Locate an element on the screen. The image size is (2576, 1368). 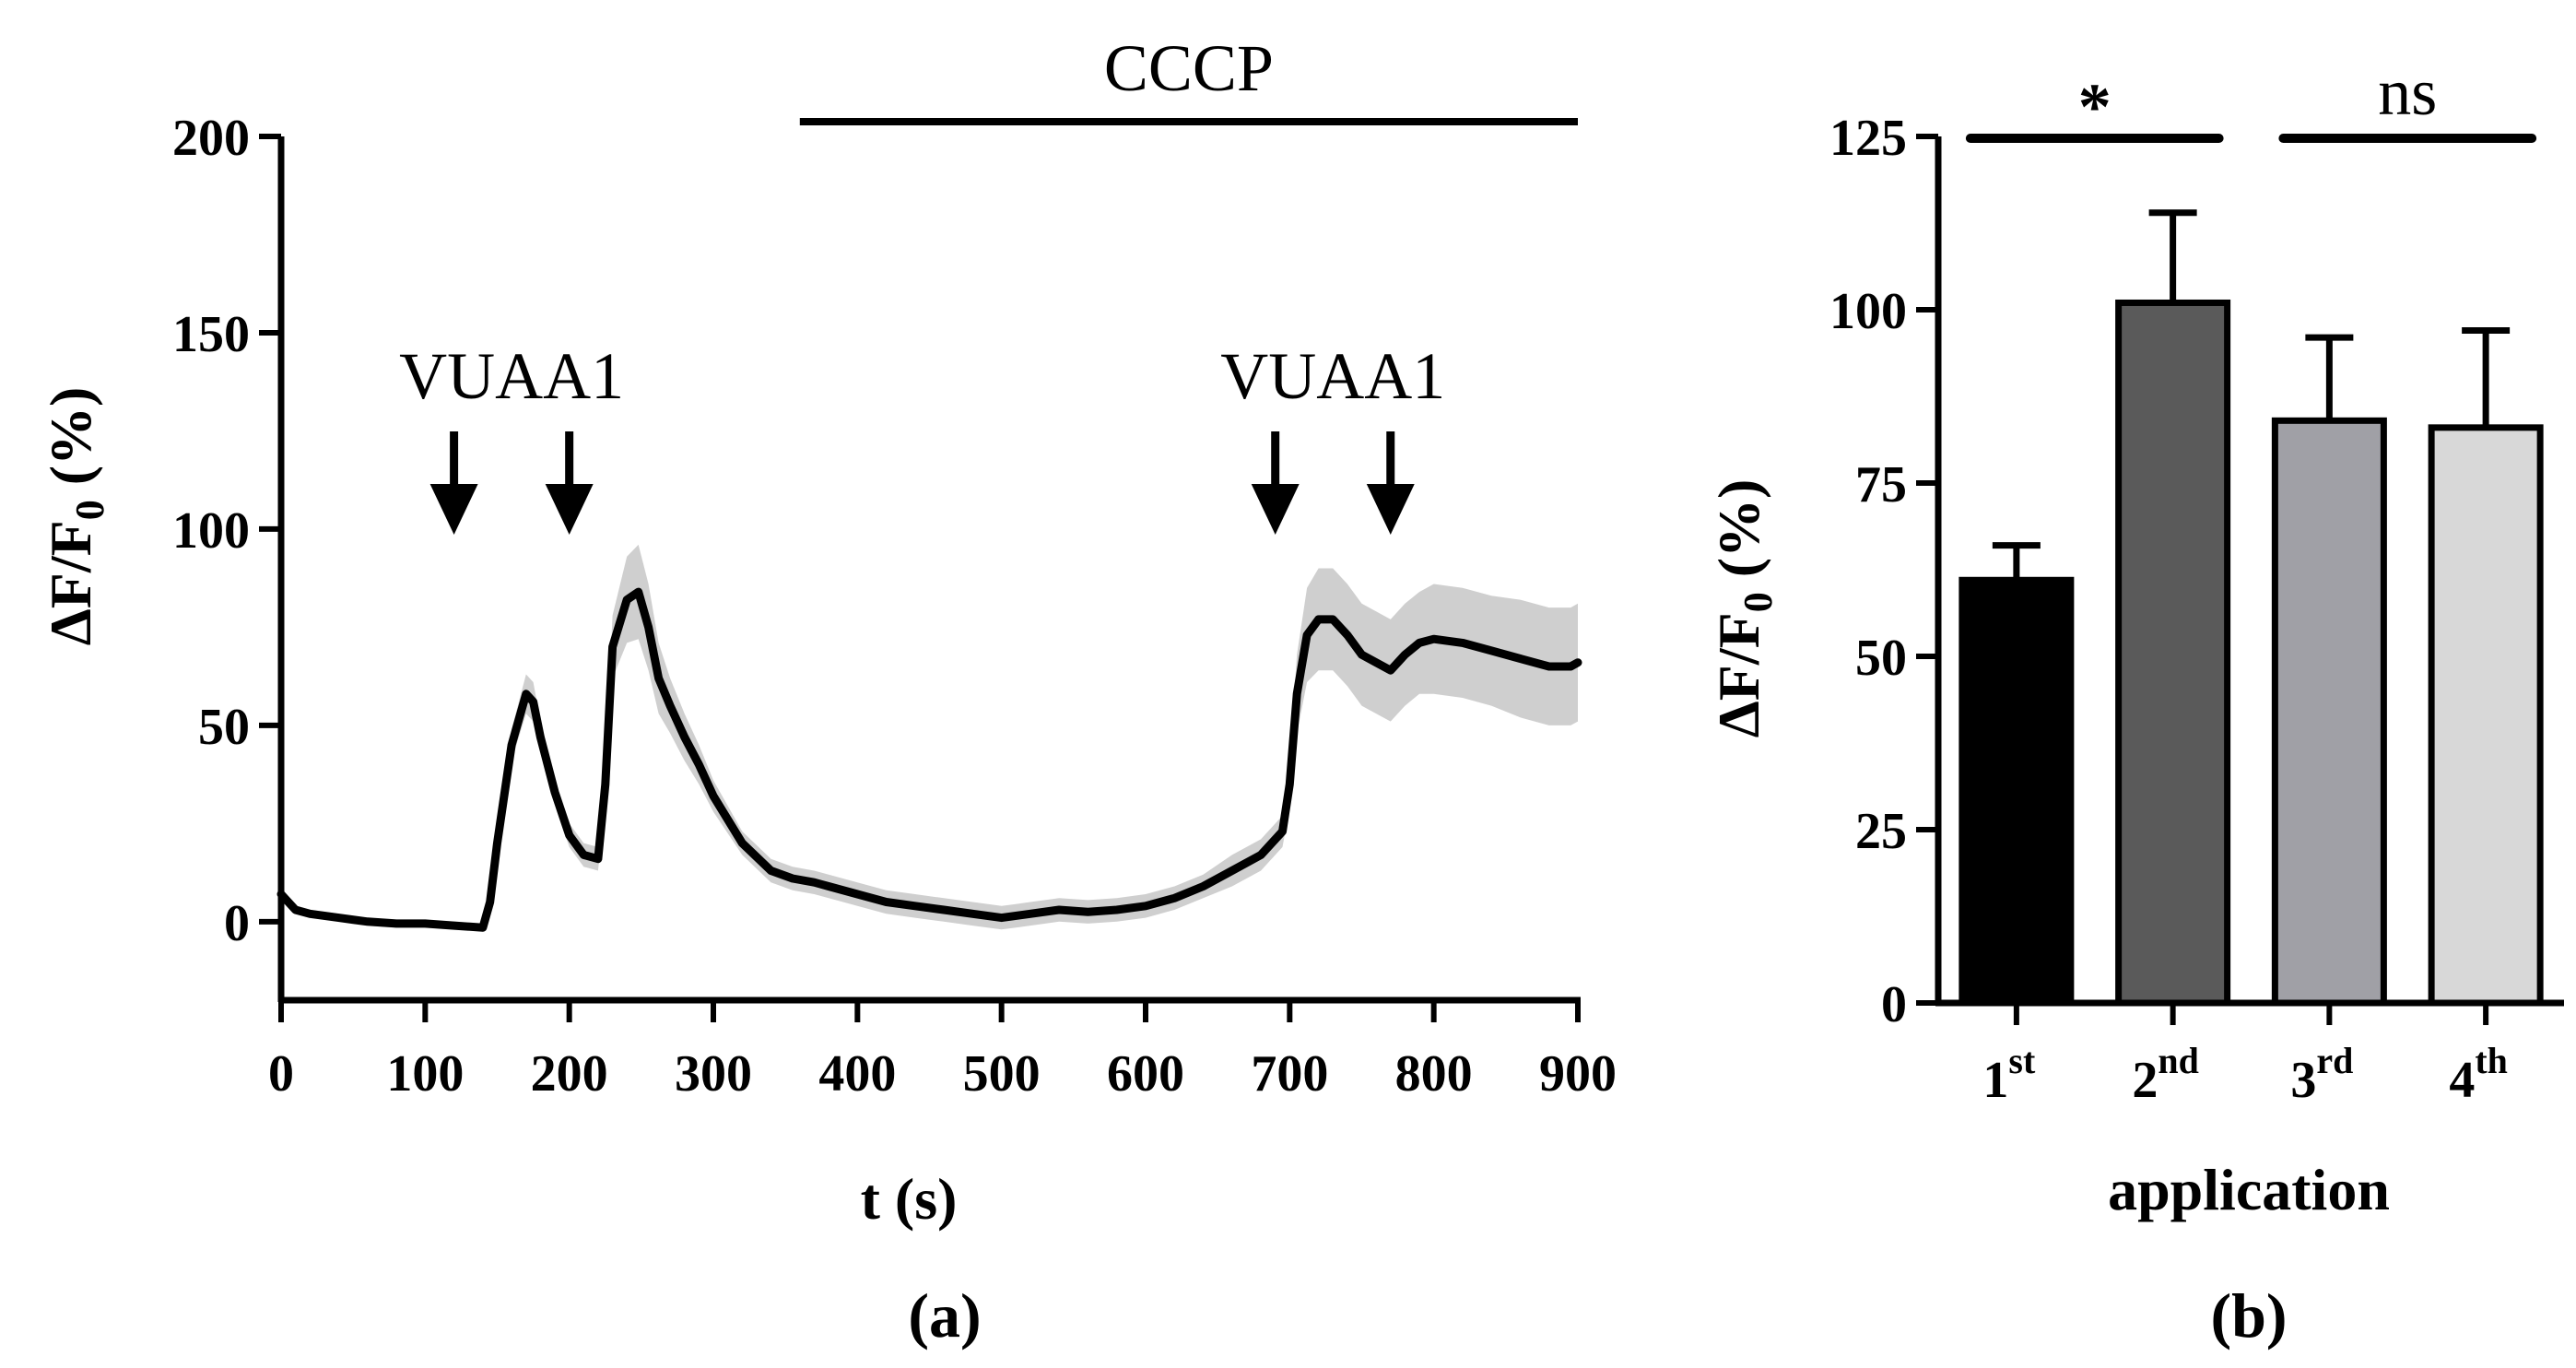
category-label: 1st is located at coordinates (2009, 1074).